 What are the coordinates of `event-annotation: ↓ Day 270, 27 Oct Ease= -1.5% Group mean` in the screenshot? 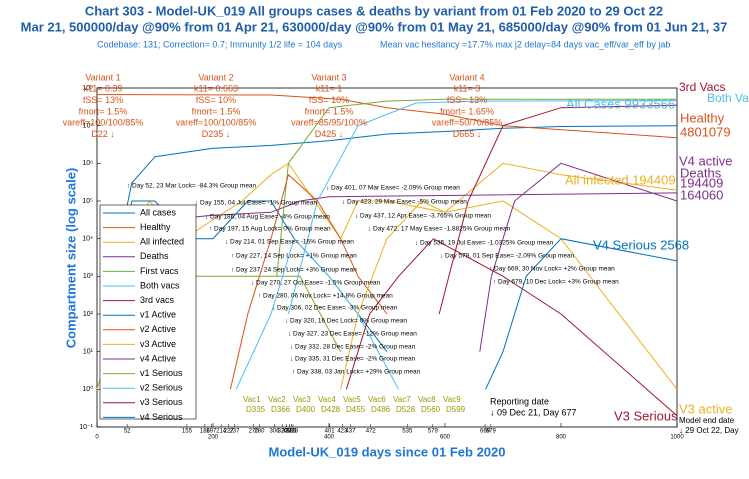 It's located at (316, 283).